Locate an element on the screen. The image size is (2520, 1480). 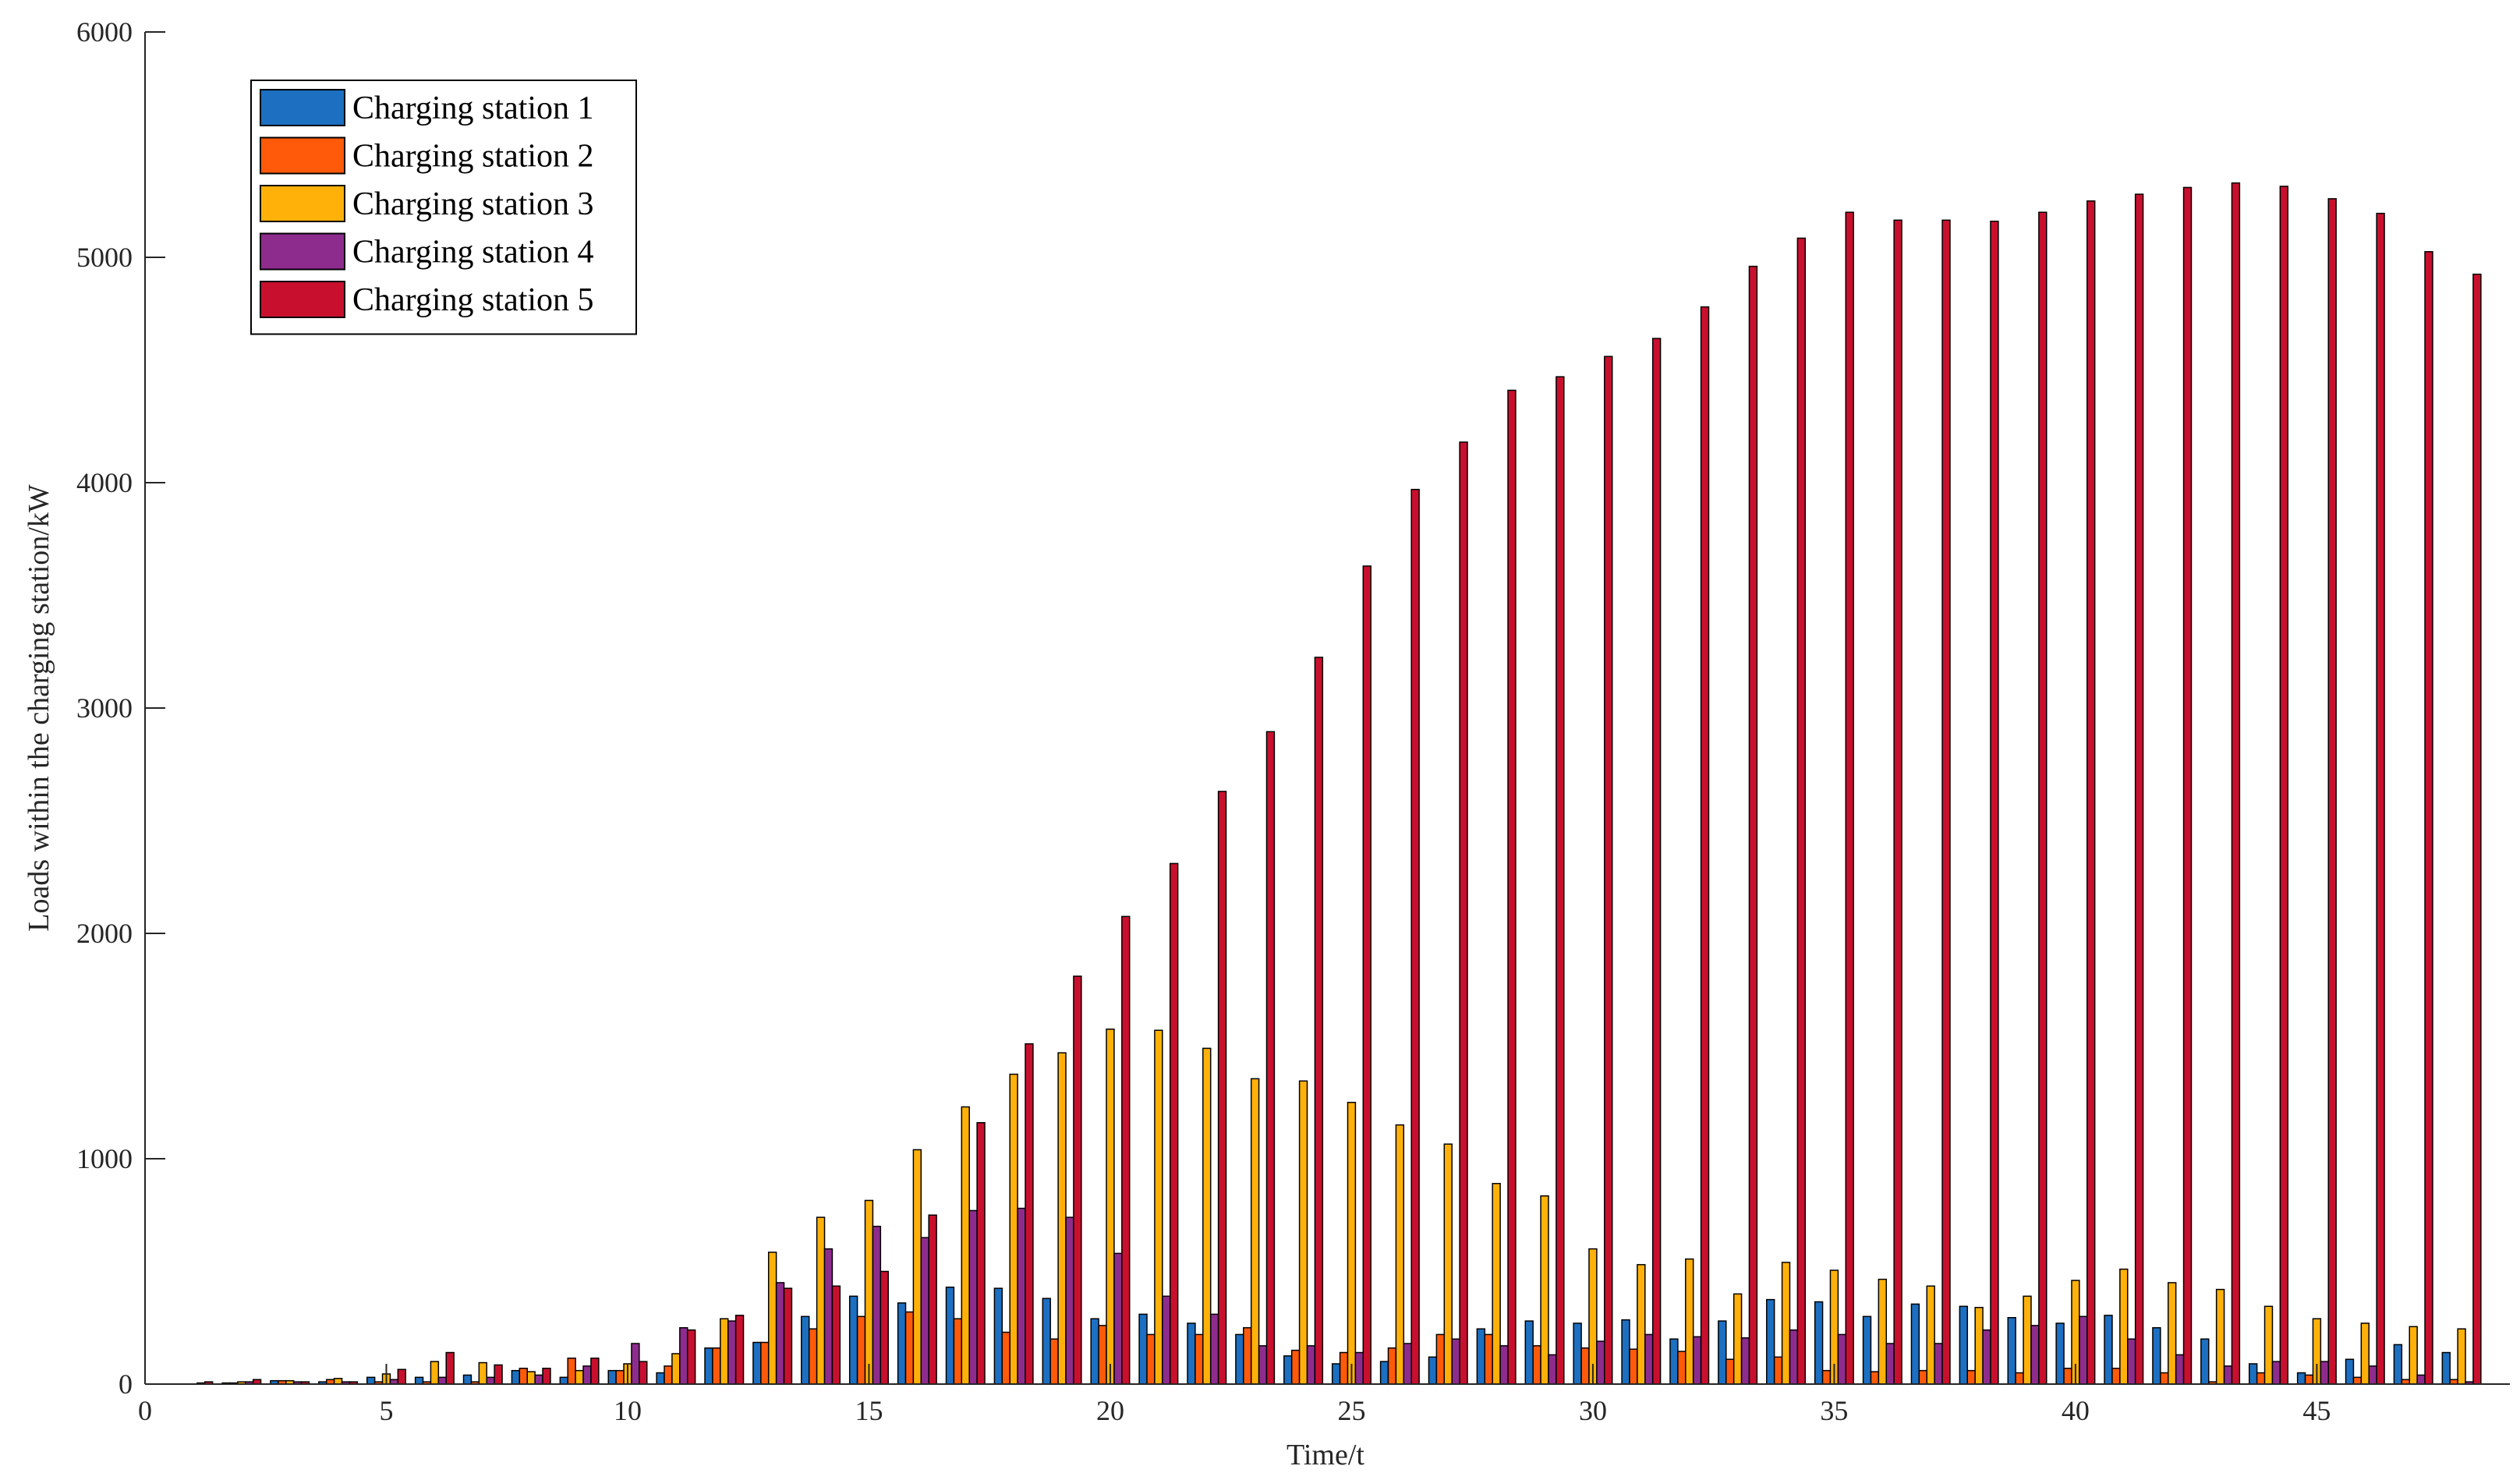
x-tick-label: 45 is located at coordinates (2317, 1410).